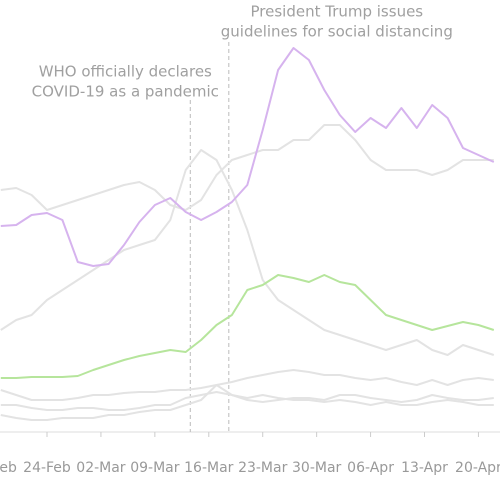  Describe the element at coordinates (47, 468) in the screenshot. I see `x-tick-label: 24-Feb` at that location.